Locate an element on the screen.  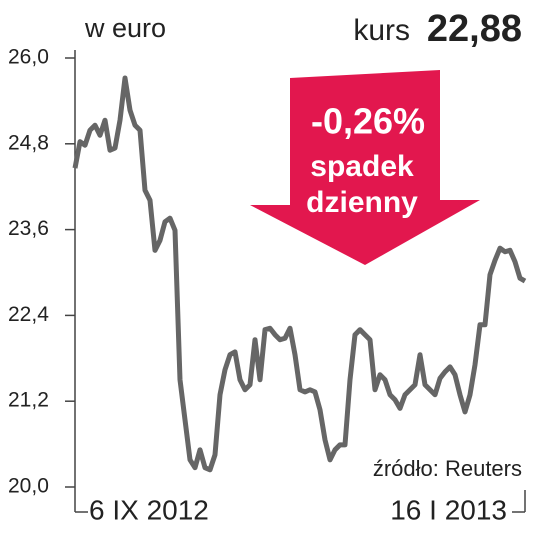
change-arrow is located at coordinates (365, 167).